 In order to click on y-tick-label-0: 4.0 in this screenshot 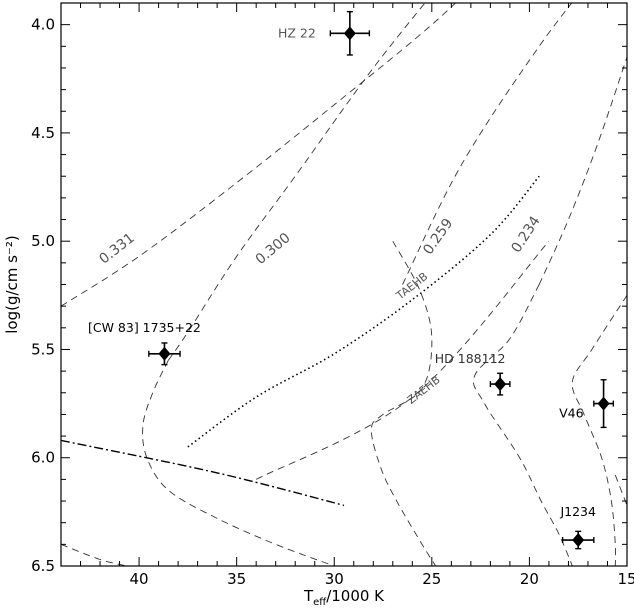, I will do `click(43, 25)`.